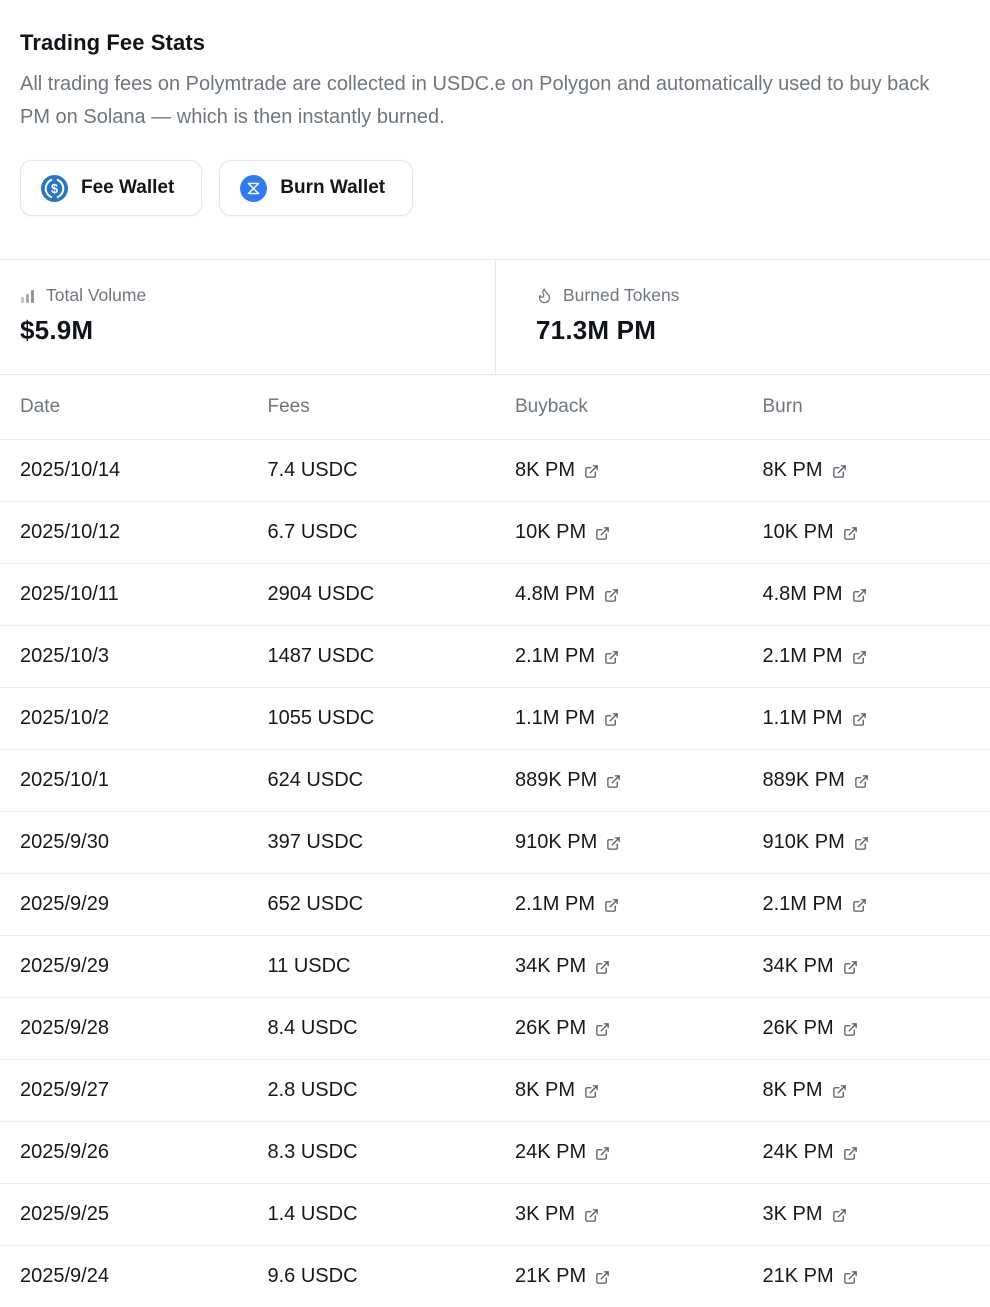 The height and width of the screenshot is (1307, 990). I want to click on burn-link: 21K PM, so click(810, 1276).